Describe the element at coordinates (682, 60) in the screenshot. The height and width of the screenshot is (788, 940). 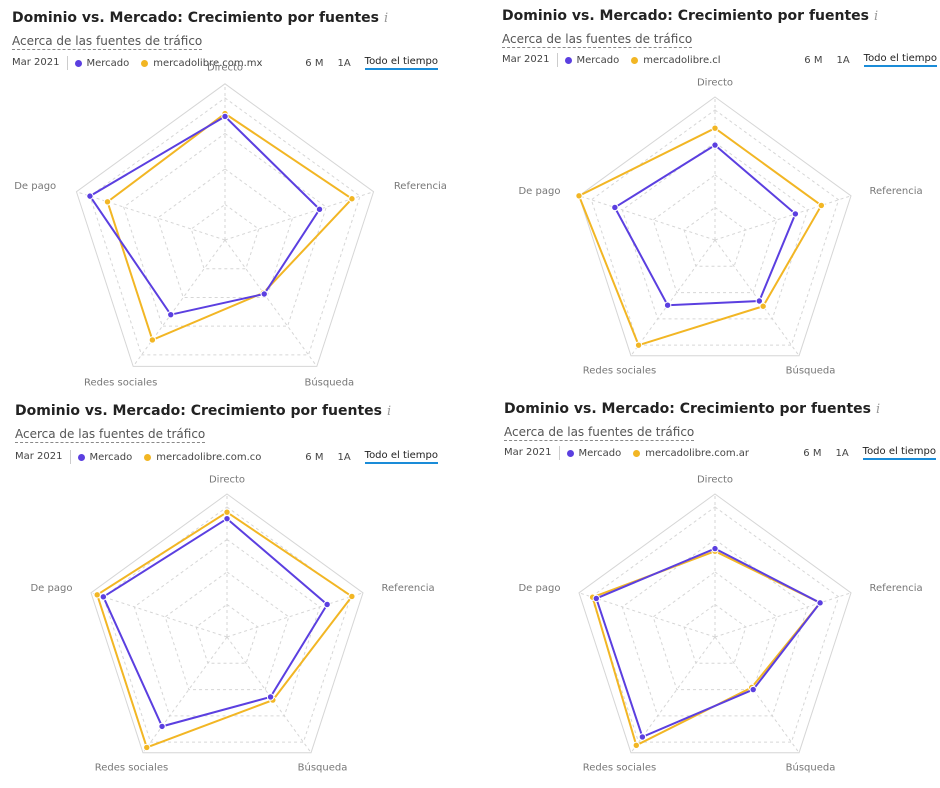
I see `legend-label: mercadolibre.cl` at that location.